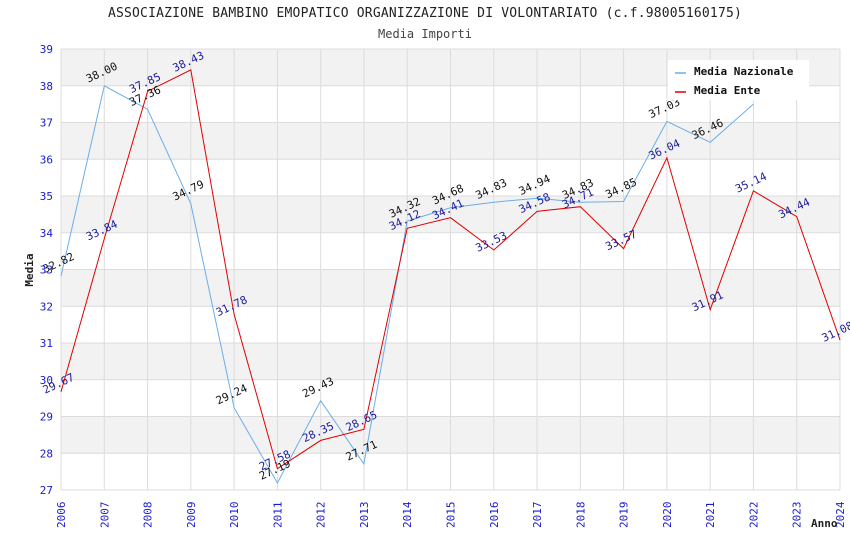 This screenshot has height=550, width=850. Describe the element at coordinates (727, 90) in the screenshot. I see `legend-label-ente: Media Ente` at that location.